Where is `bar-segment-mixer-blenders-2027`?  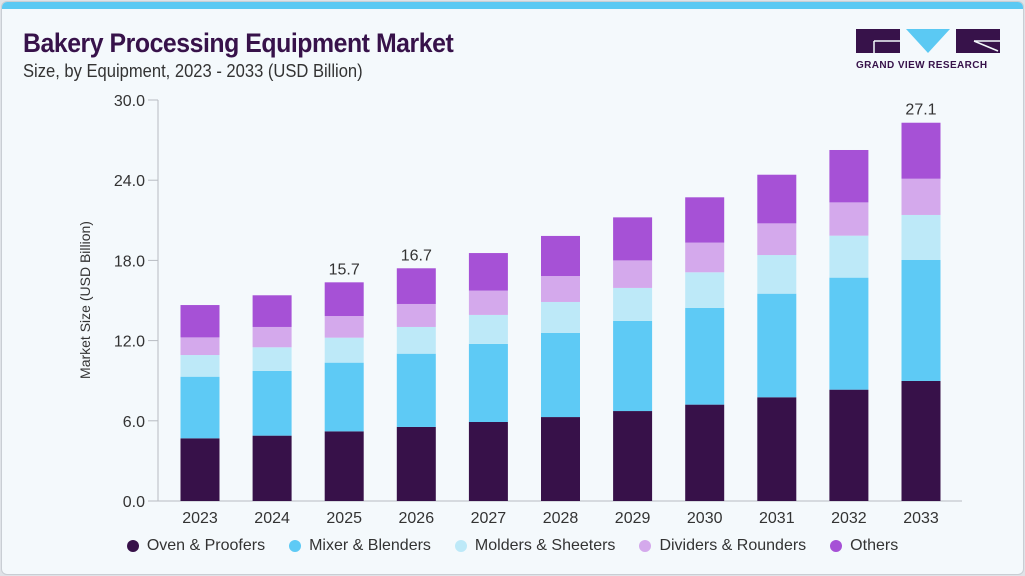 bar-segment-mixer-blenders-2027 is located at coordinates (488, 383).